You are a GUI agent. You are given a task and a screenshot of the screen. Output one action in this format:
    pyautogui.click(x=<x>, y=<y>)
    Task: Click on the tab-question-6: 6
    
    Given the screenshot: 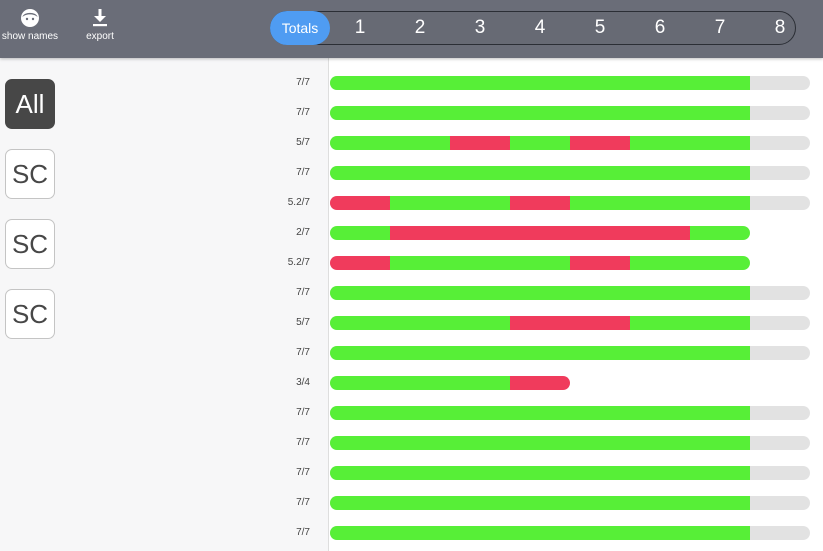 What is the action you would take?
    pyautogui.click(x=660, y=27)
    